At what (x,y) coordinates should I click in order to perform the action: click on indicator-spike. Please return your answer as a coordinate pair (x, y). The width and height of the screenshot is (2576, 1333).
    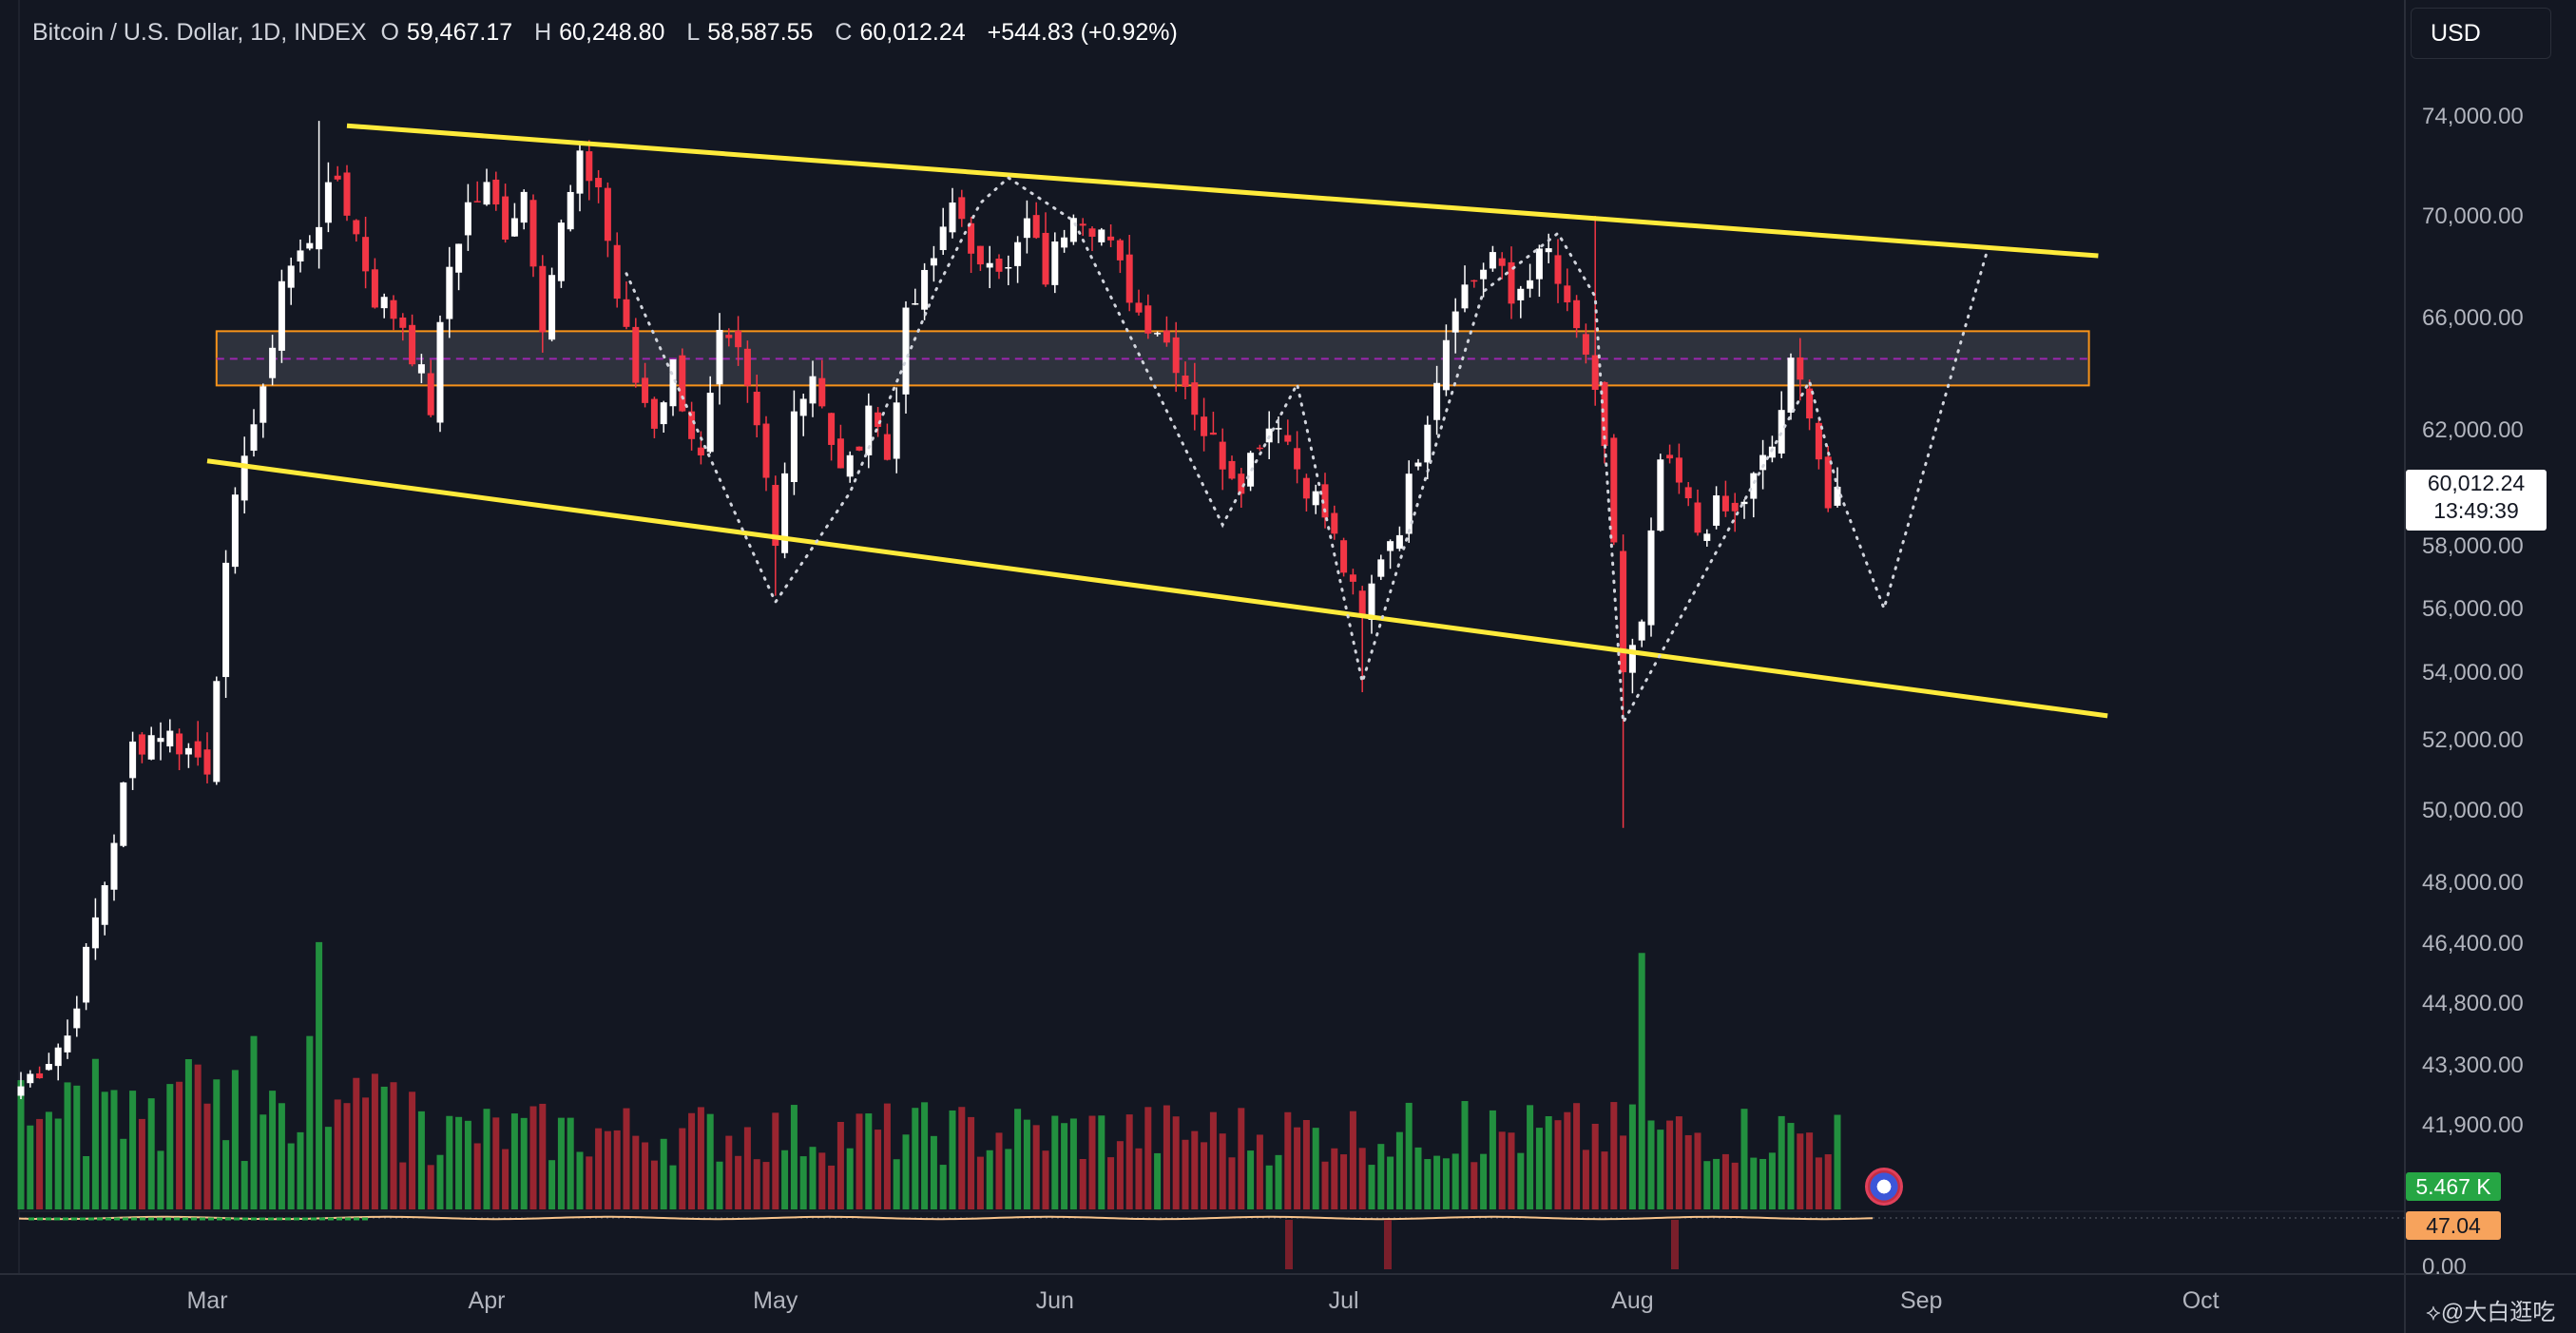
    Looking at the image, I should click on (1388, 1244).